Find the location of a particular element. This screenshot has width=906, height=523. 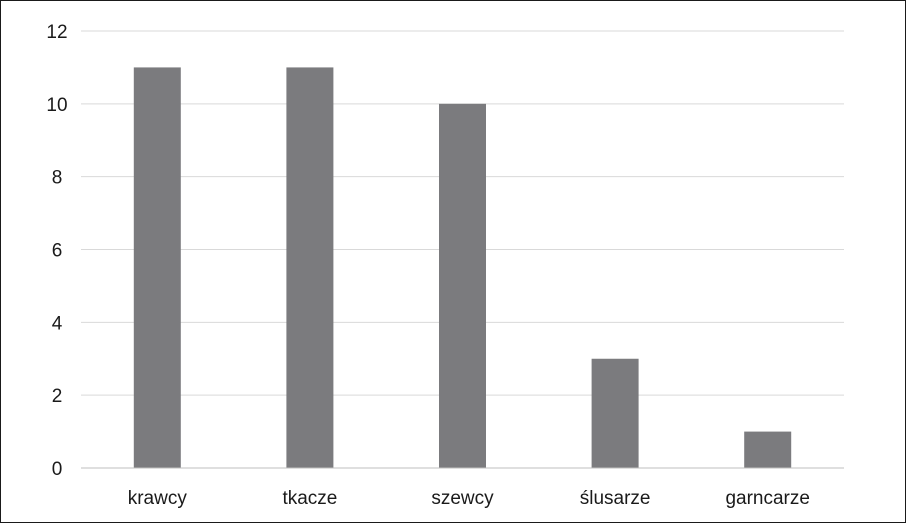

x-tick-label: garncarze is located at coordinates (767, 498).